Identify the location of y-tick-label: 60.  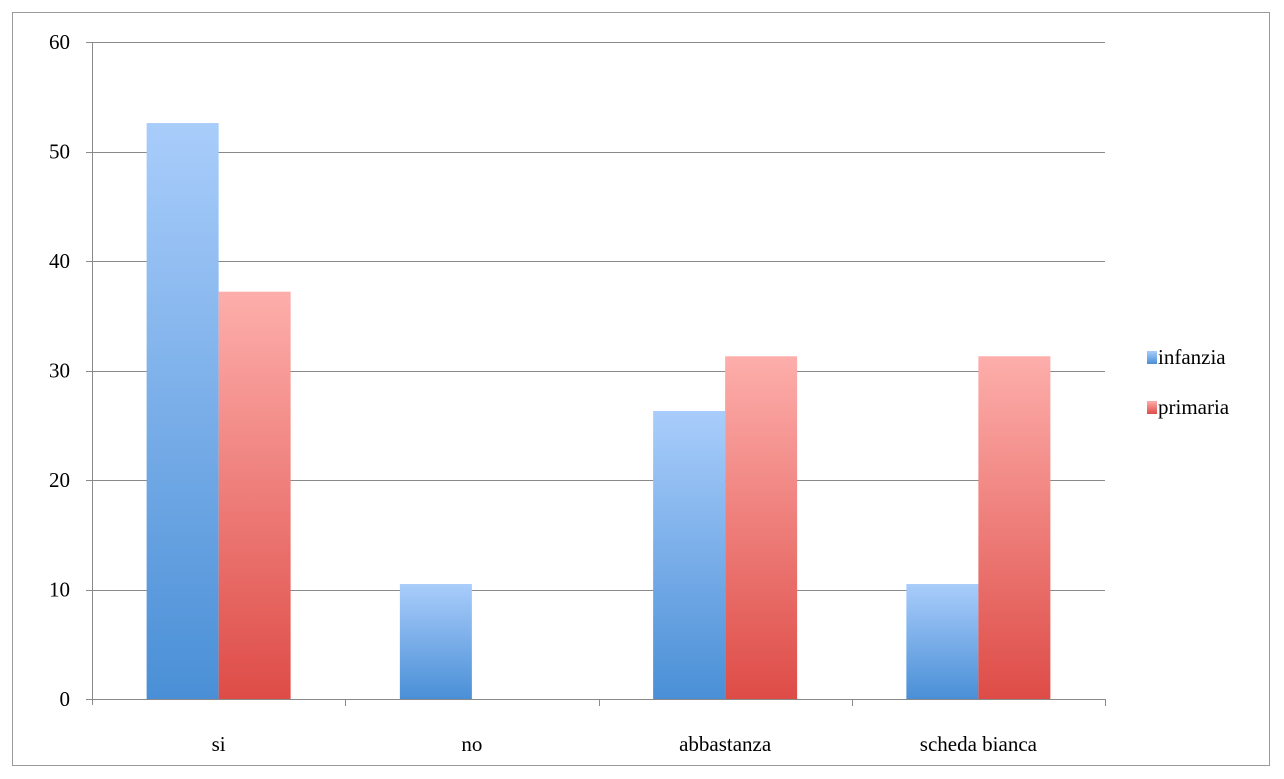
(59, 42).